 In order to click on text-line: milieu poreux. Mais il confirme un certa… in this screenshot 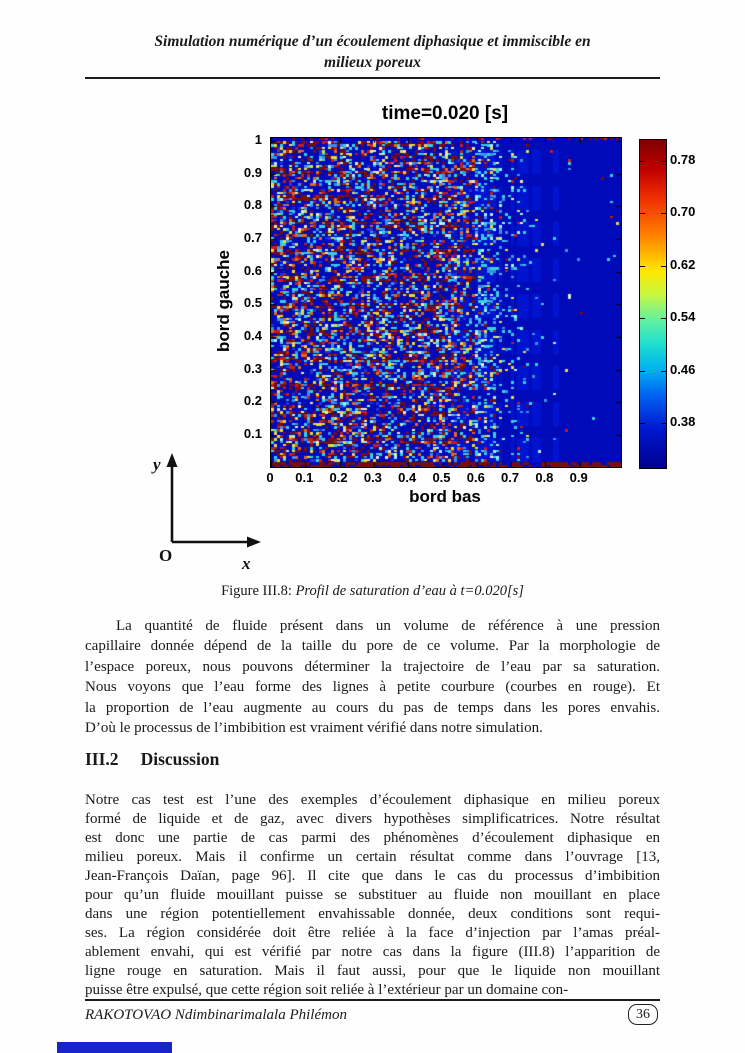, I will do `click(372, 857)`.